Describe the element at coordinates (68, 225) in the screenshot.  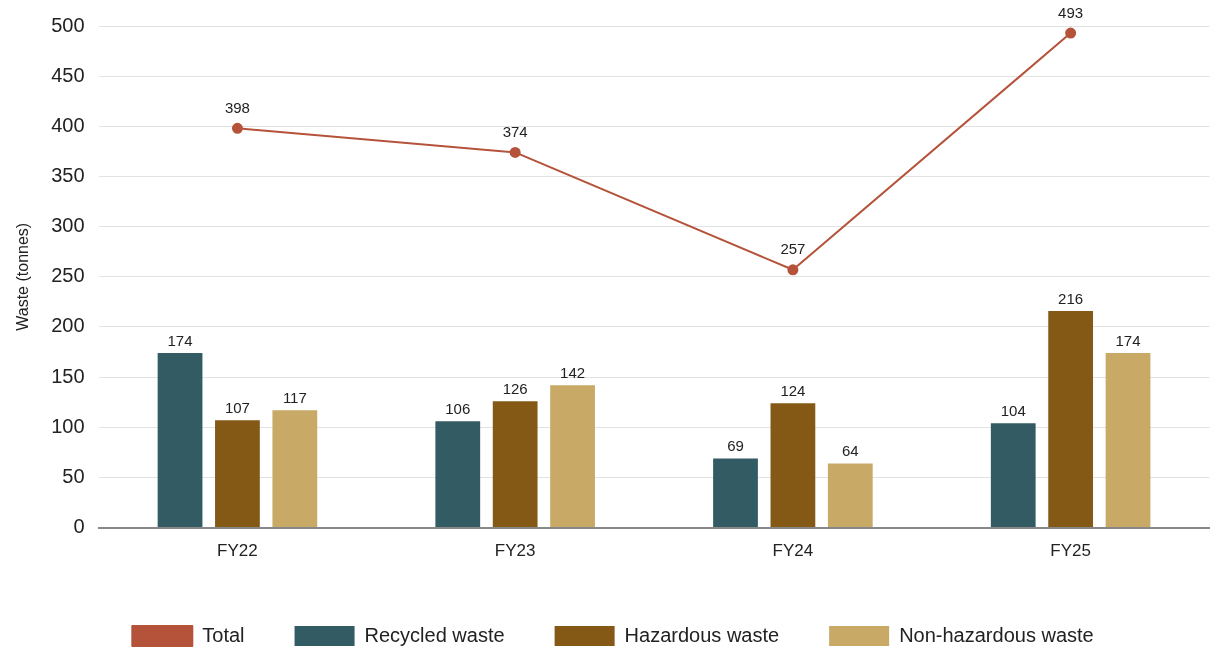
I see `y-tick-label: 300` at that location.